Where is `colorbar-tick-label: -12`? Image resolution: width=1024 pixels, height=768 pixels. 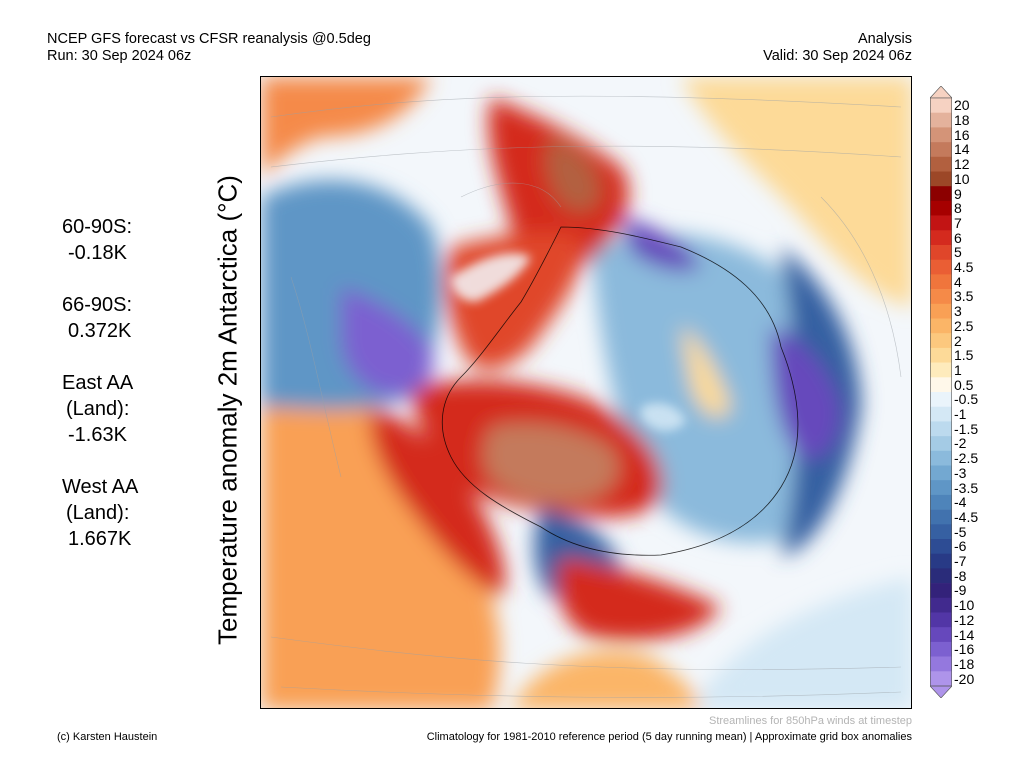 colorbar-tick-label: -12 is located at coordinates (964, 619).